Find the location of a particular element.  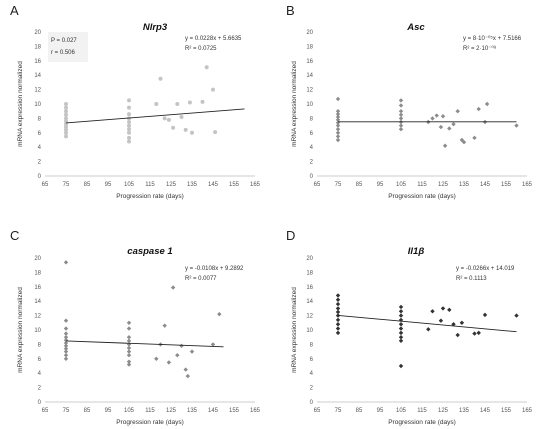

chart-title: Il1β is located at coordinates (416, 251).